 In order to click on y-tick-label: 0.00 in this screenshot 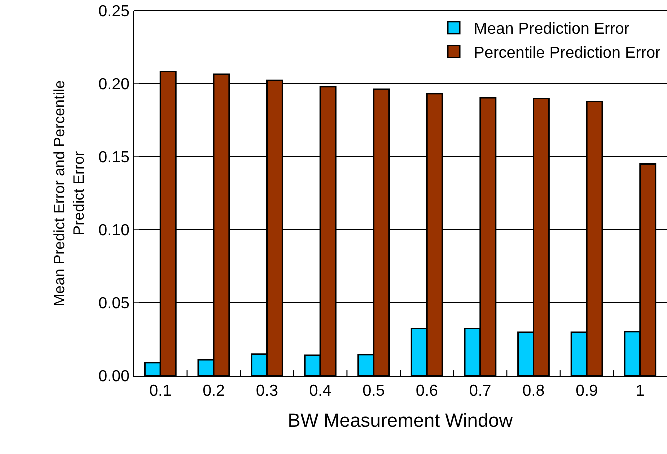, I will do `click(114, 377)`.